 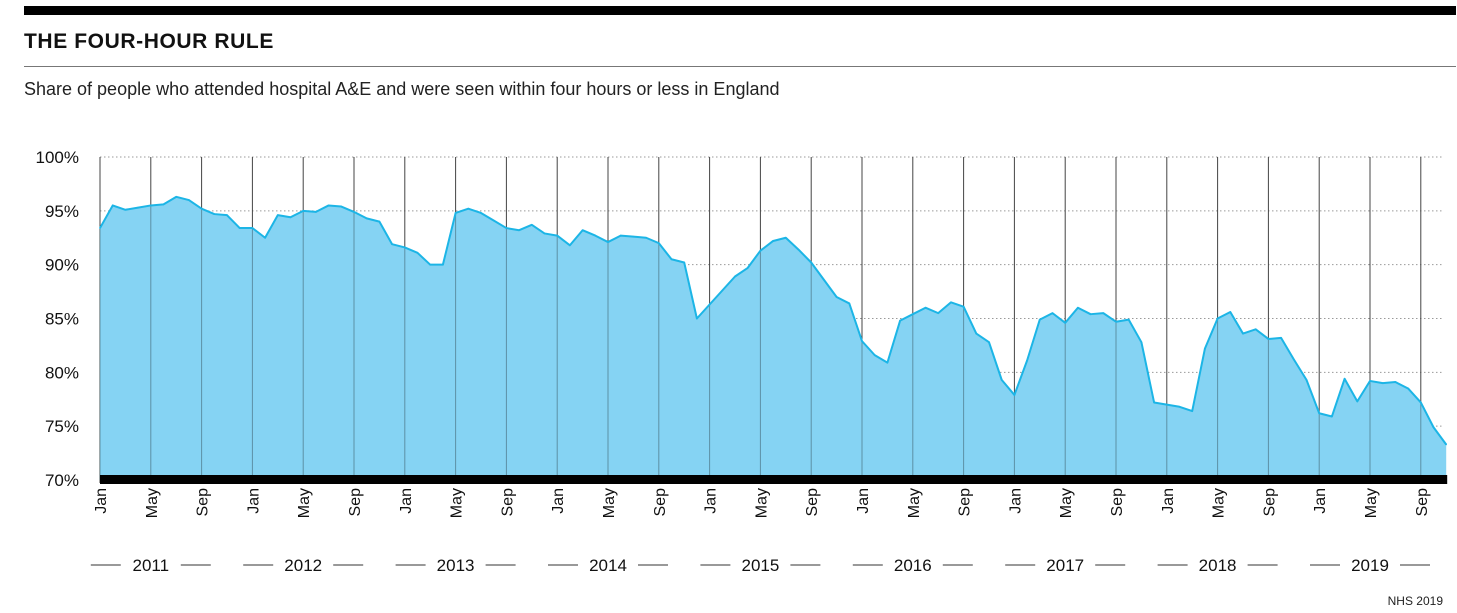 I want to click on y-tick-label: 70%, so click(x=62, y=480).